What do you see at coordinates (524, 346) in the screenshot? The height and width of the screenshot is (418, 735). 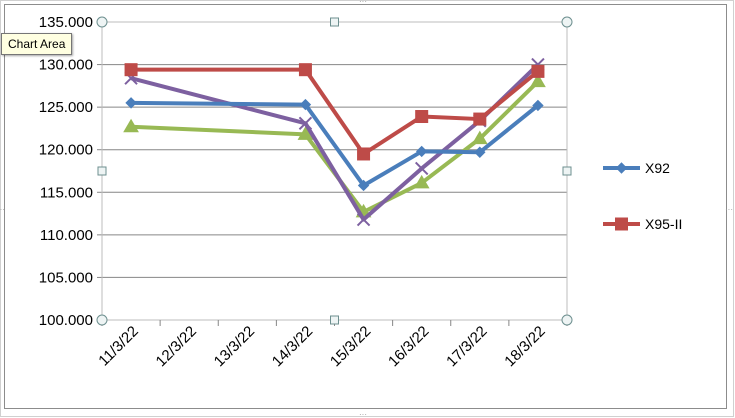 I see `x-tick-label: 18/3/22` at bounding box center [524, 346].